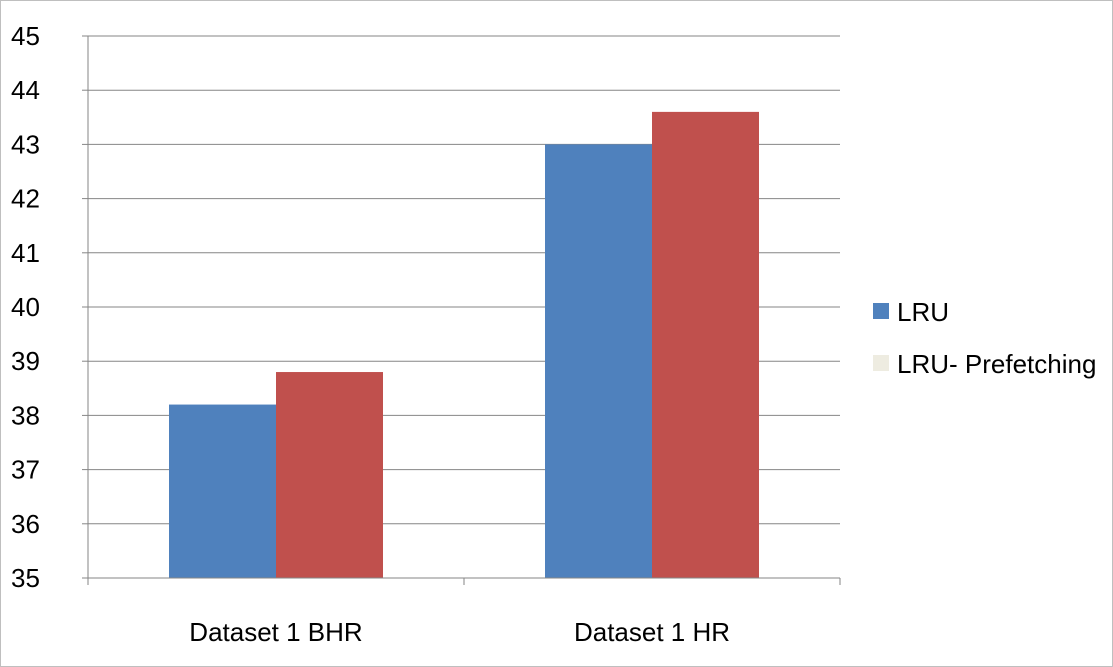 Image resolution: width=1113 pixels, height=667 pixels. What do you see at coordinates (25, 36) in the screenshot?
I see `y-tick-label: 45` at bounding box center [25, 36].